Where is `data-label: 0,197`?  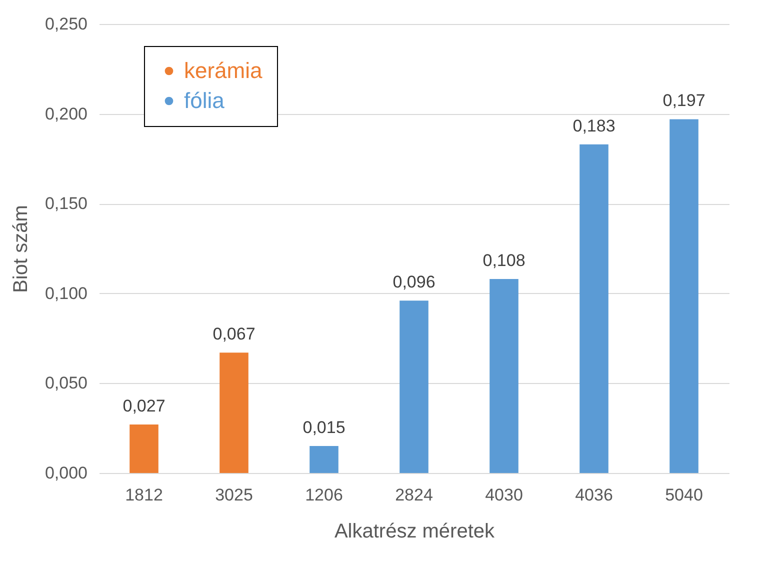 data-label: 0,197 is located at coordinates (684, 100).